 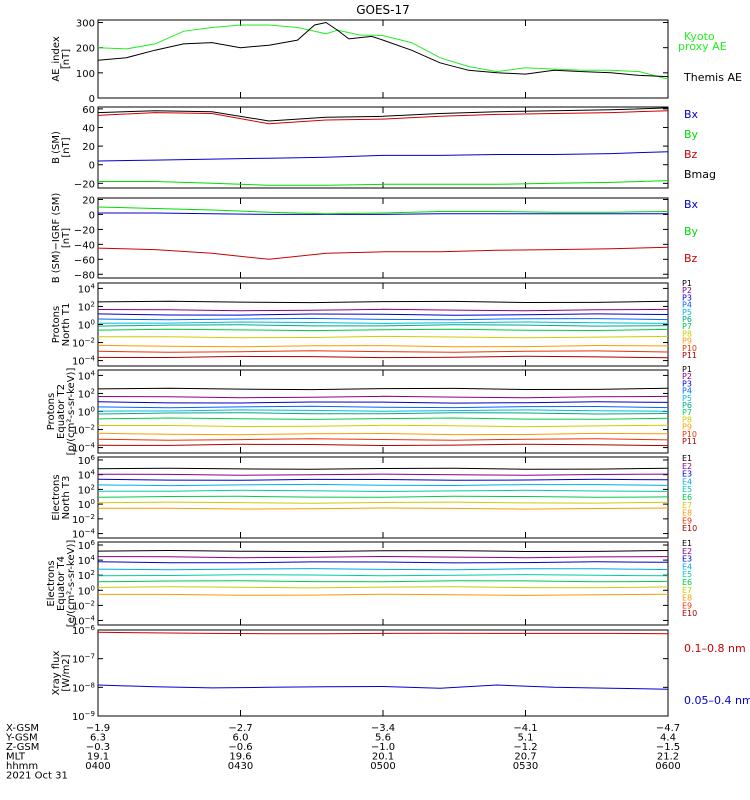 What do you see at coordinates (240, 757) in the screenshot?
I see `footer-value: 19.6` at bounding box center [240, 757].